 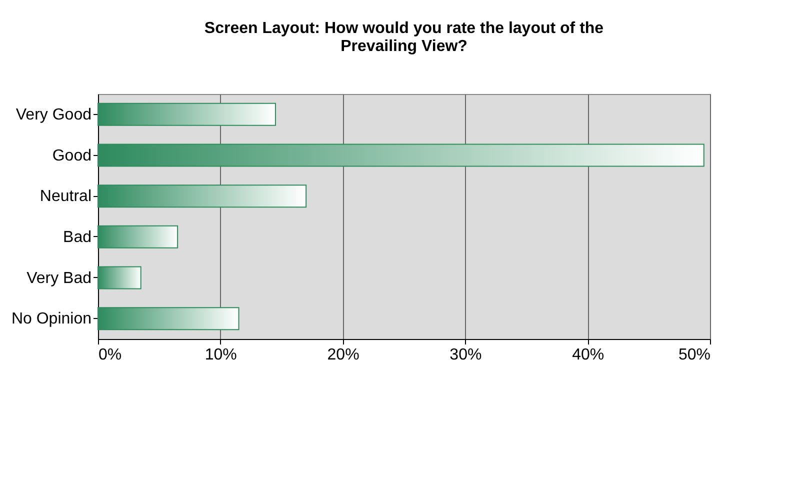 What do you see at coordinates (59, 278) in the screenshot?
I see `y-tick-label: Very Bad` at bounding box center [59, 278].